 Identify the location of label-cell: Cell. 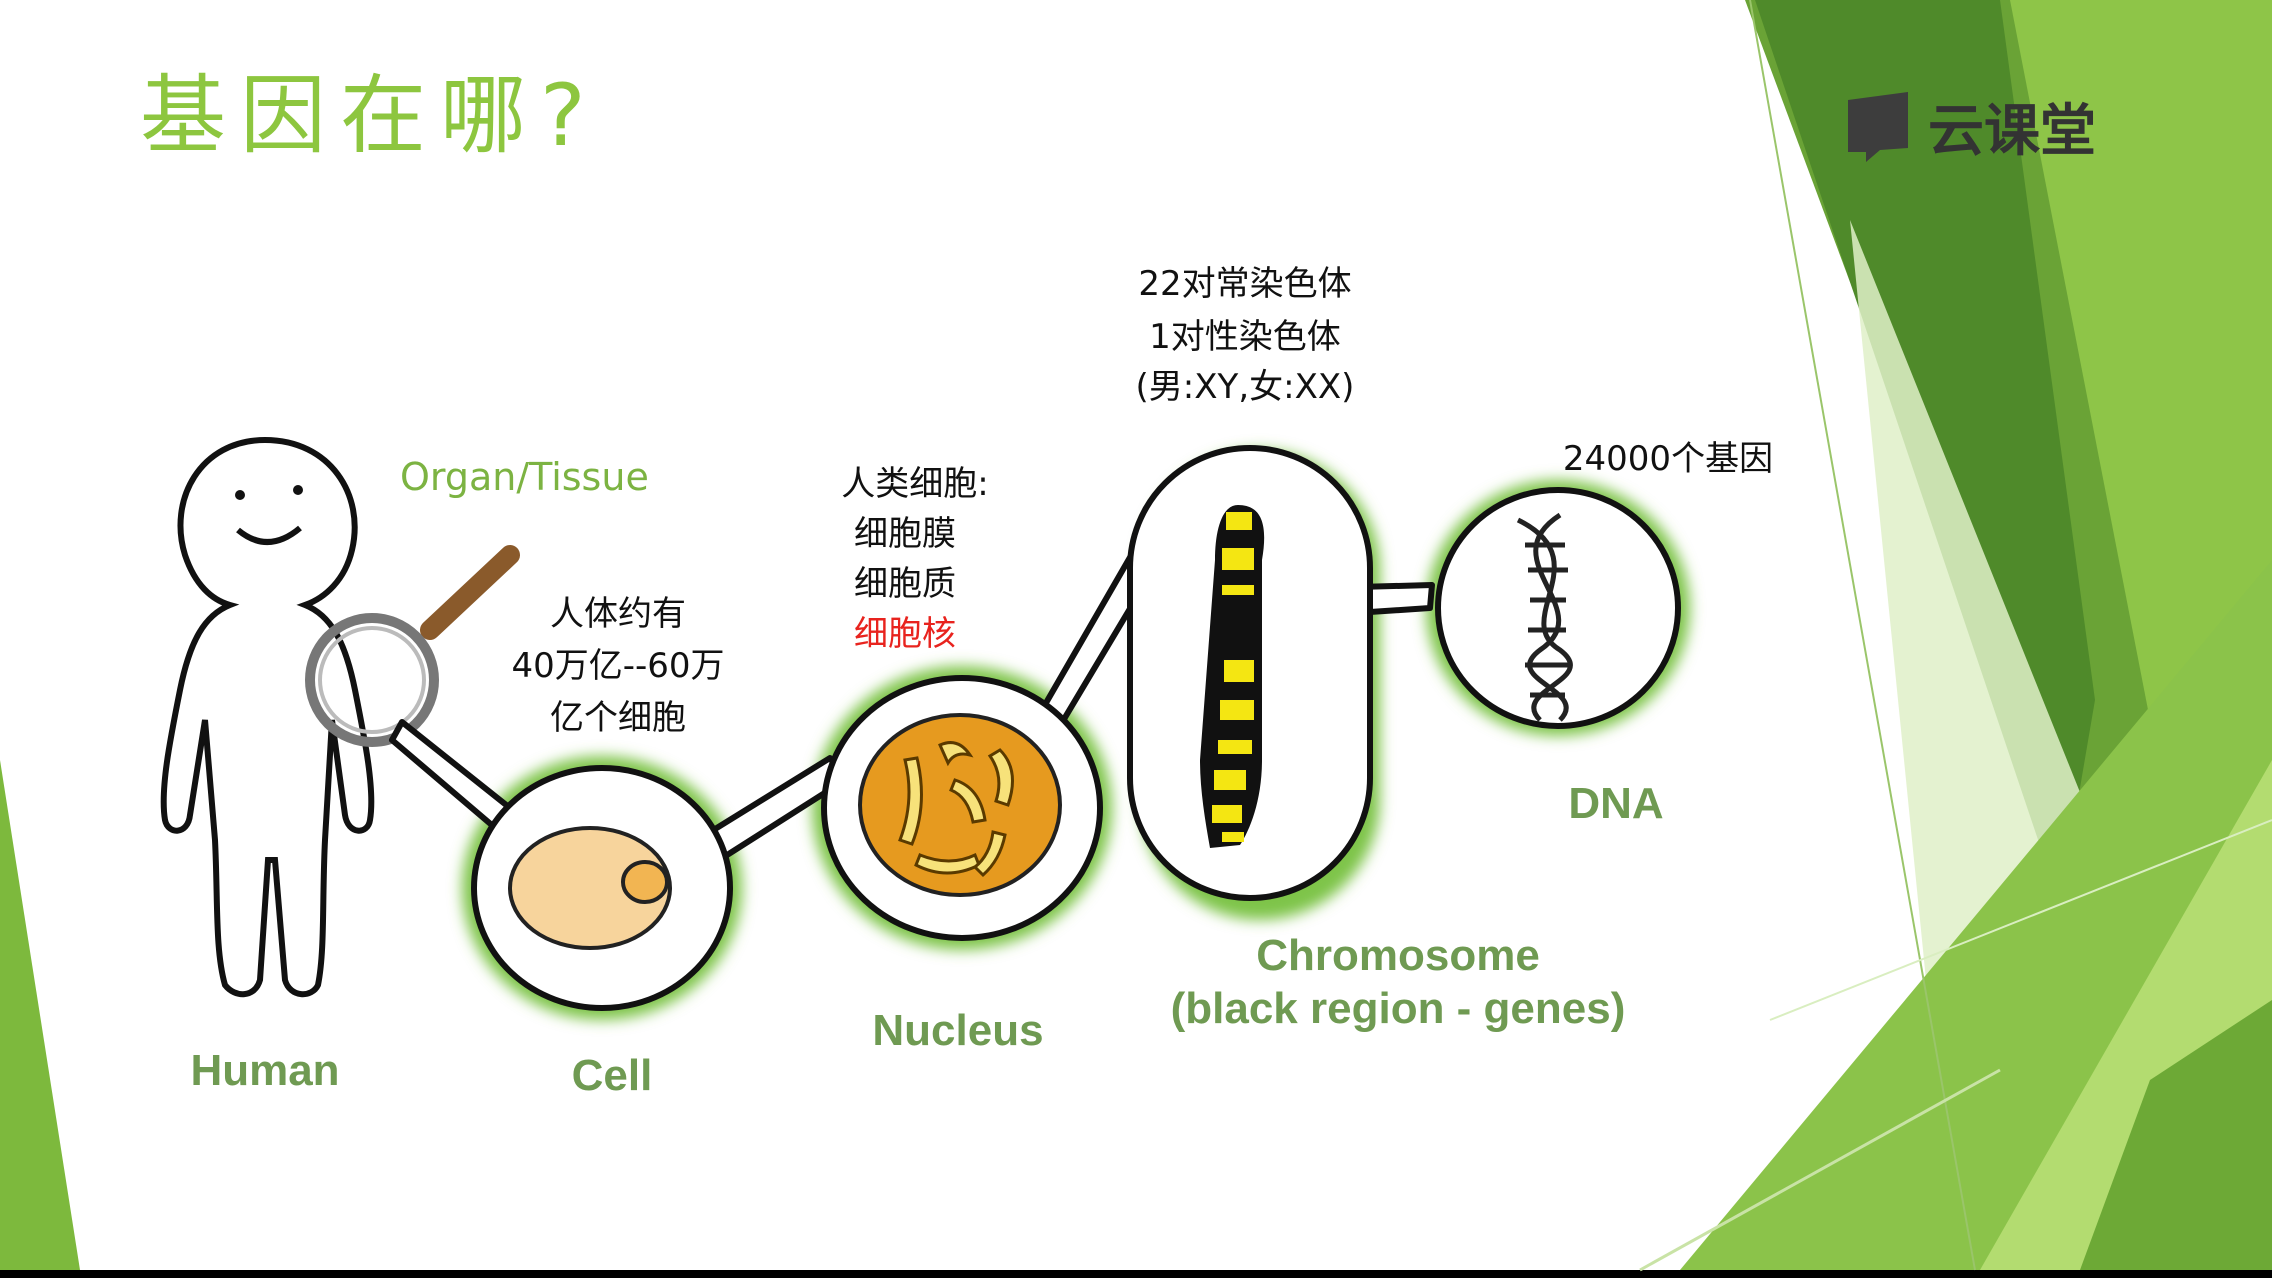
(612, 1075).